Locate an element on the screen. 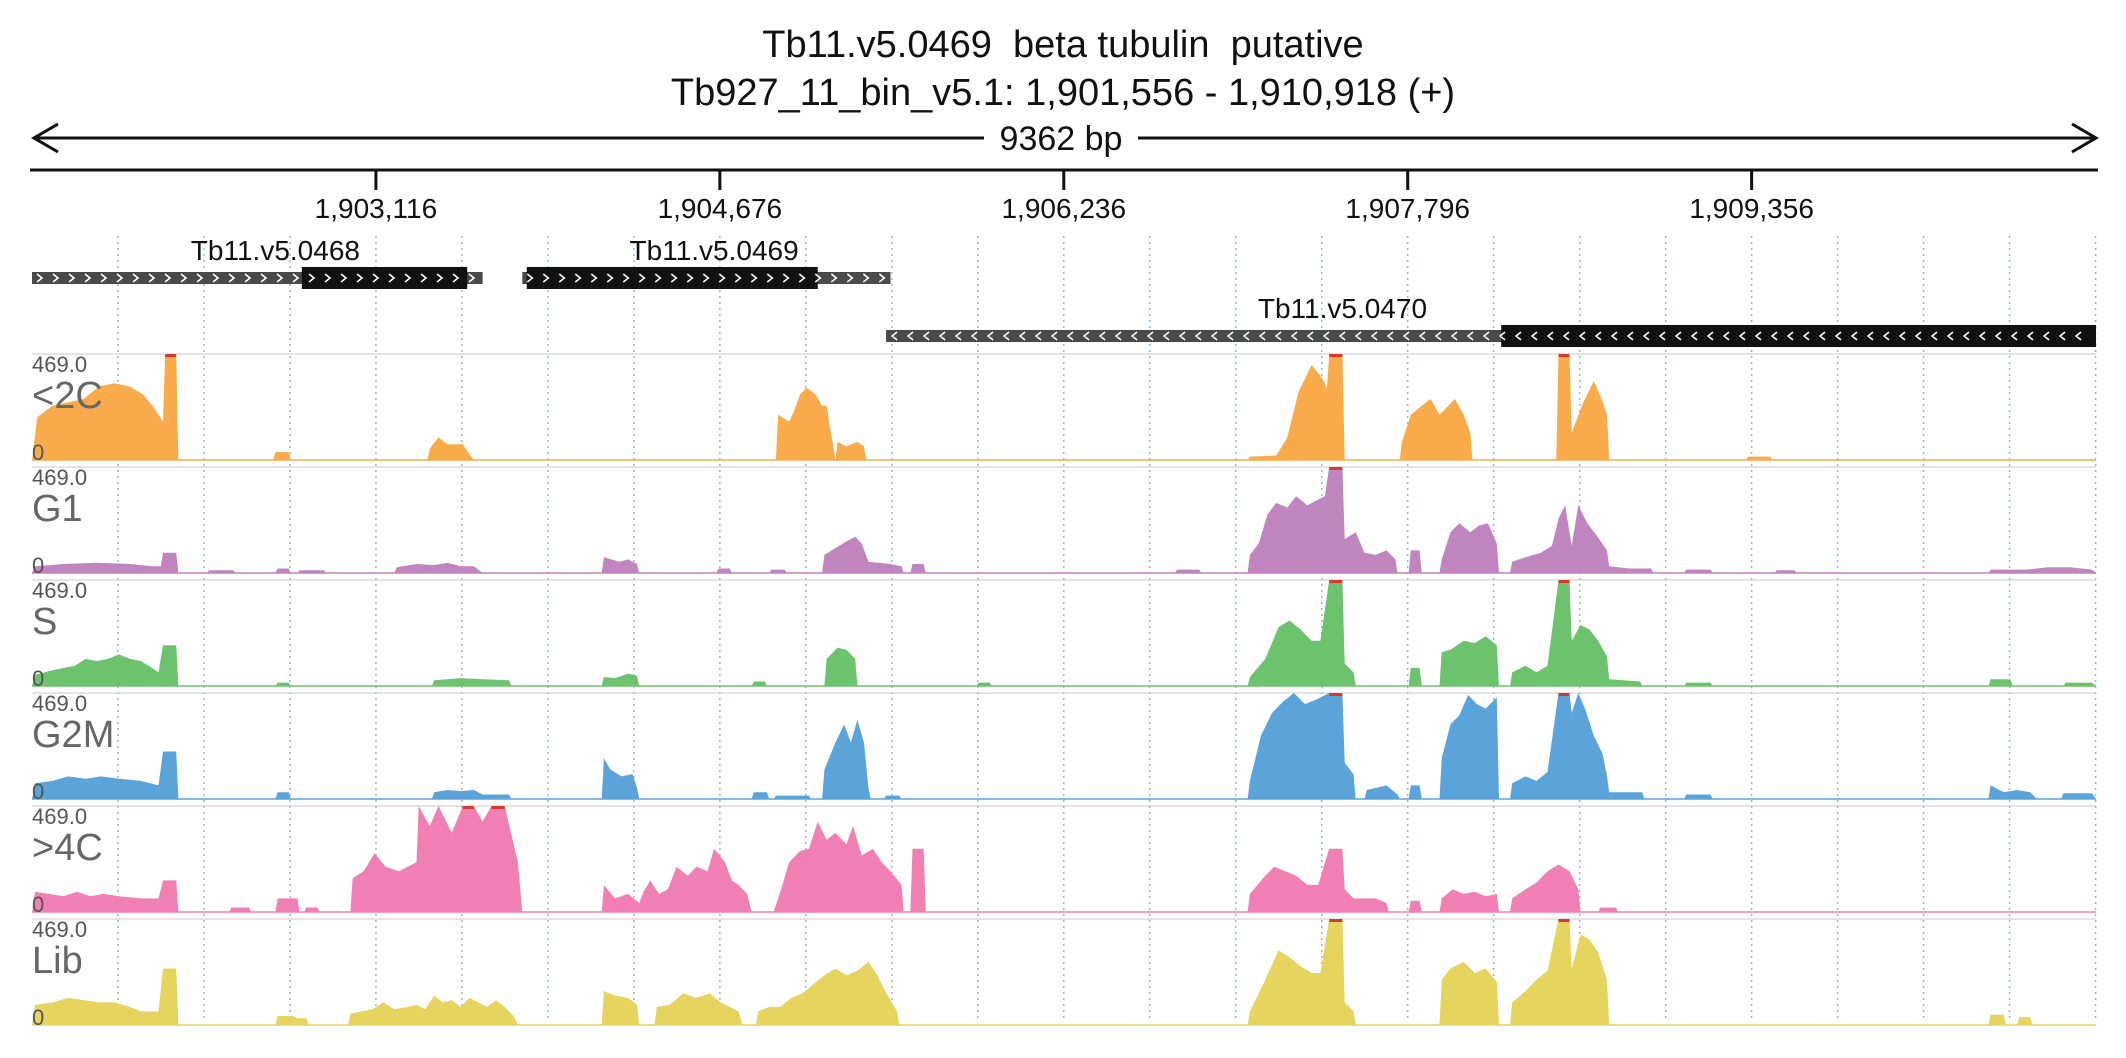  span-arrow-left-head is located at coordinates (45, 138).